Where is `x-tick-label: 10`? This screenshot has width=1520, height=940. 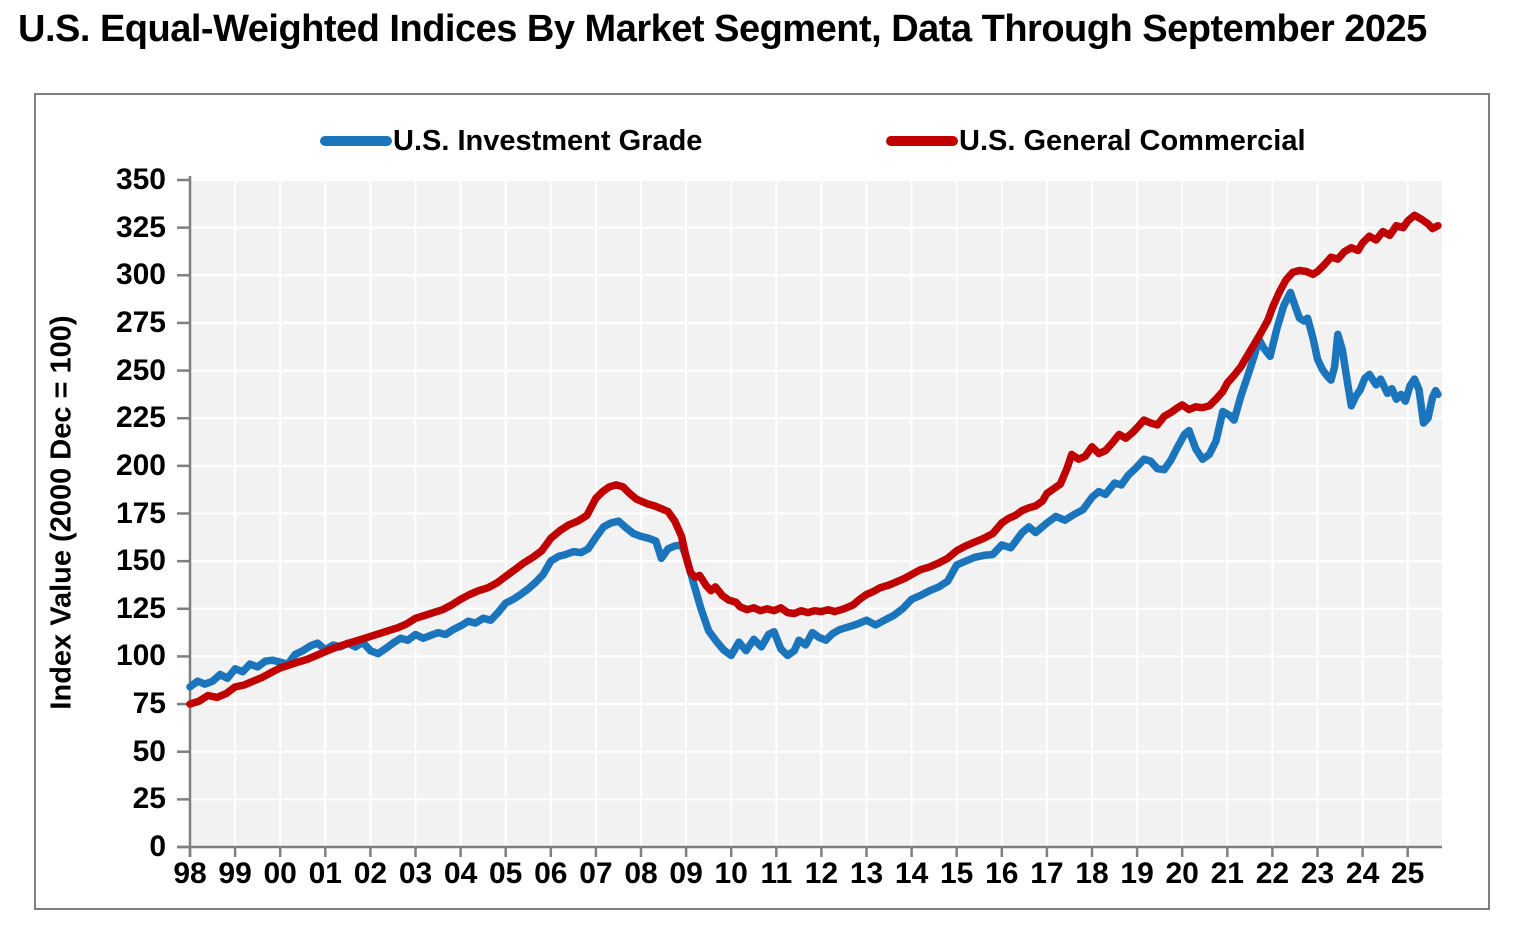 x-tick-label: 10 is located at coordinates (731, 873).